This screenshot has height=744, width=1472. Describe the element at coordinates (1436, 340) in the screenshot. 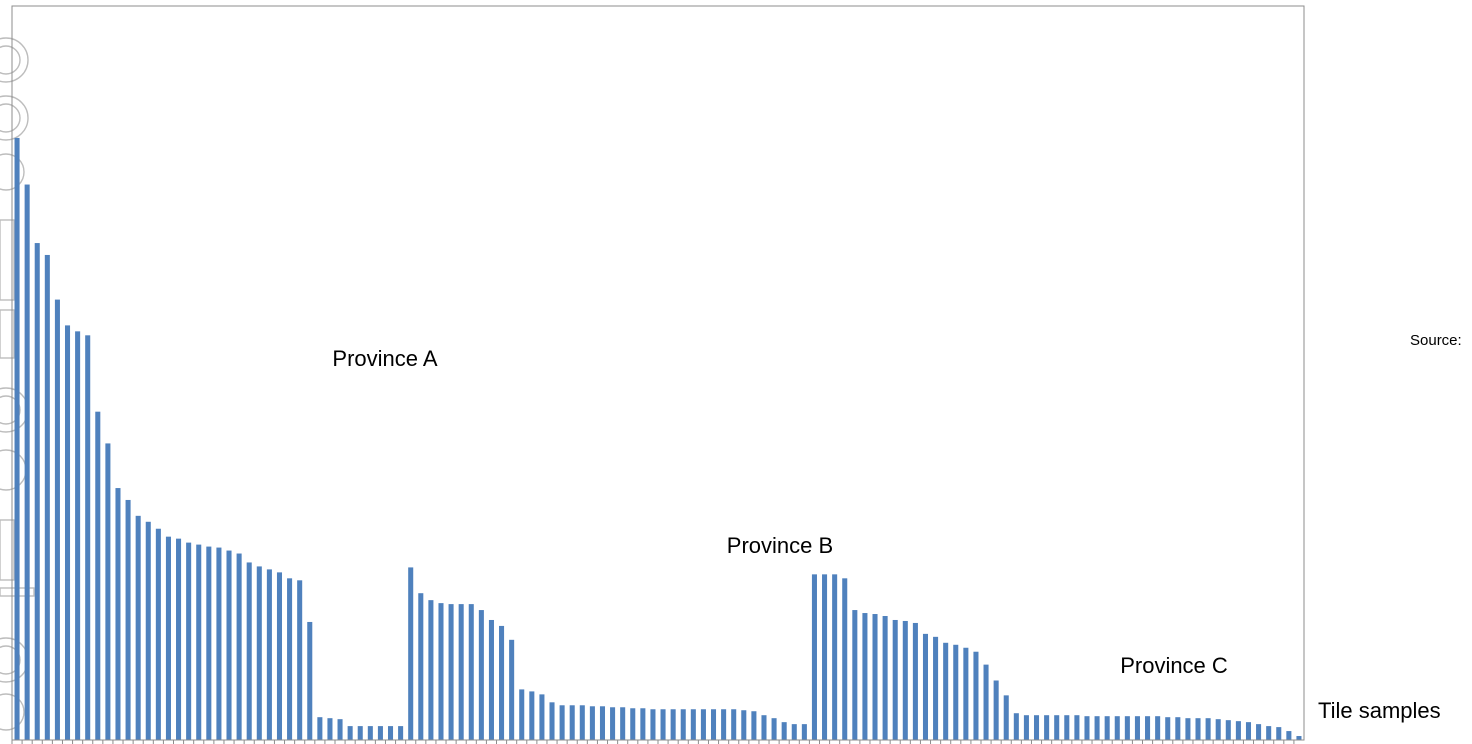

I see `source-label: Source:` at that location.